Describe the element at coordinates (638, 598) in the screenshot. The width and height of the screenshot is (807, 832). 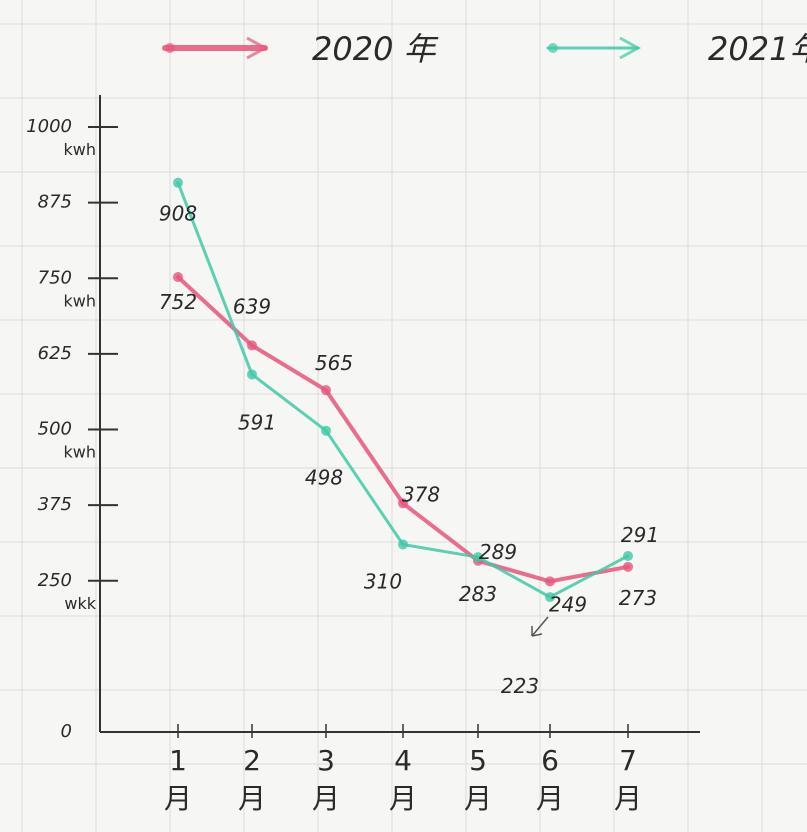
I see `data-label-1: 273` at that location.